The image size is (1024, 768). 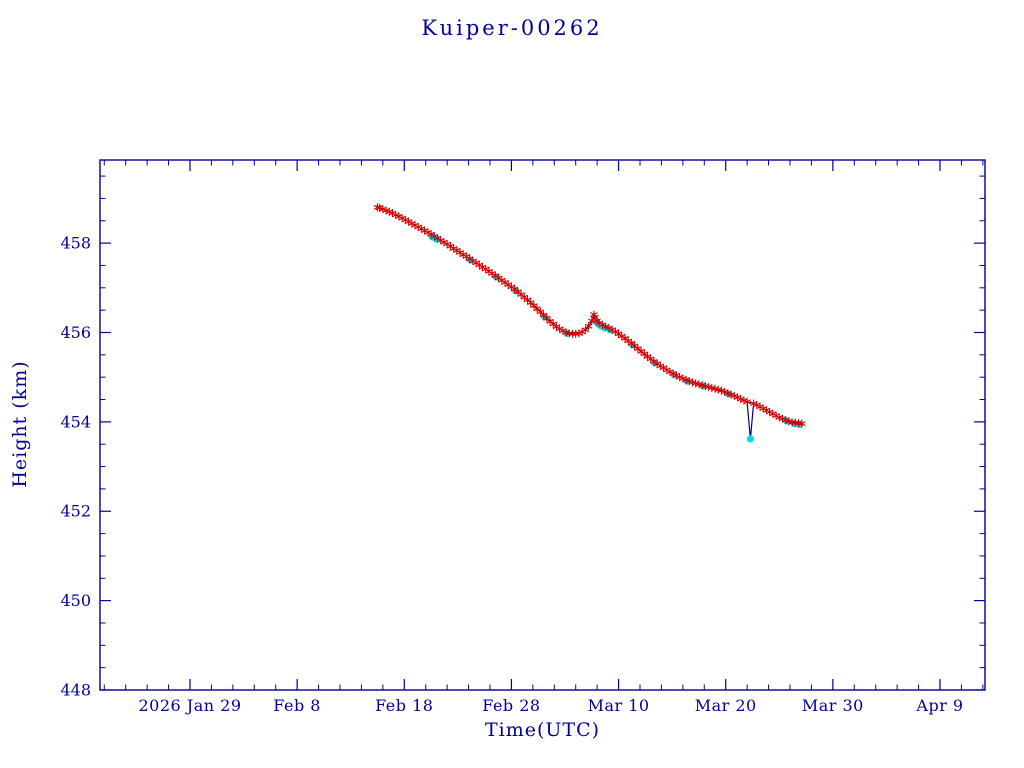 I want to click on y-tick-label: 454, so click(x=75, y=421).